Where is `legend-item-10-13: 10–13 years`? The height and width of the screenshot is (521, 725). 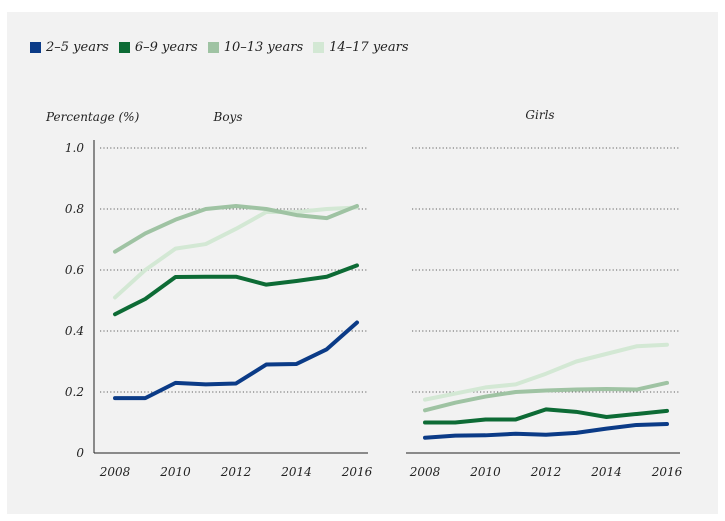 legend-item-10-13: 10–13 years is located at coordinates (255, 47).